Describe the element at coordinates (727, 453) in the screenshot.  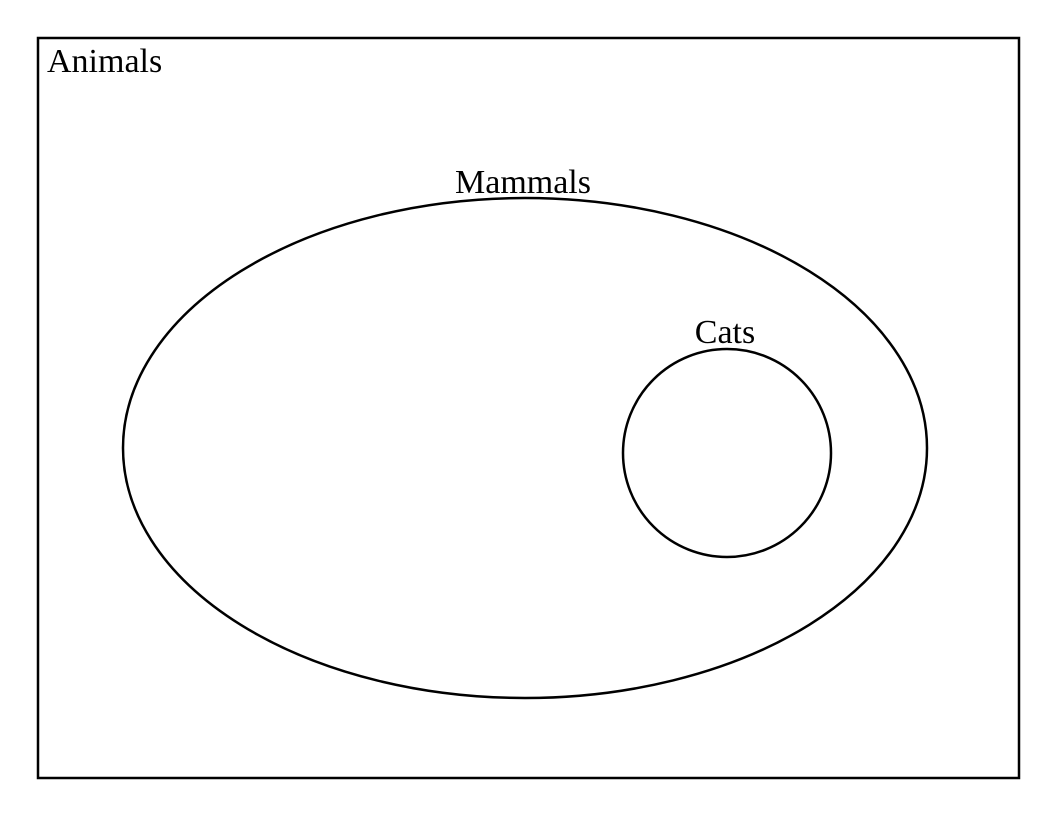
I see `cats-circle` at that location.